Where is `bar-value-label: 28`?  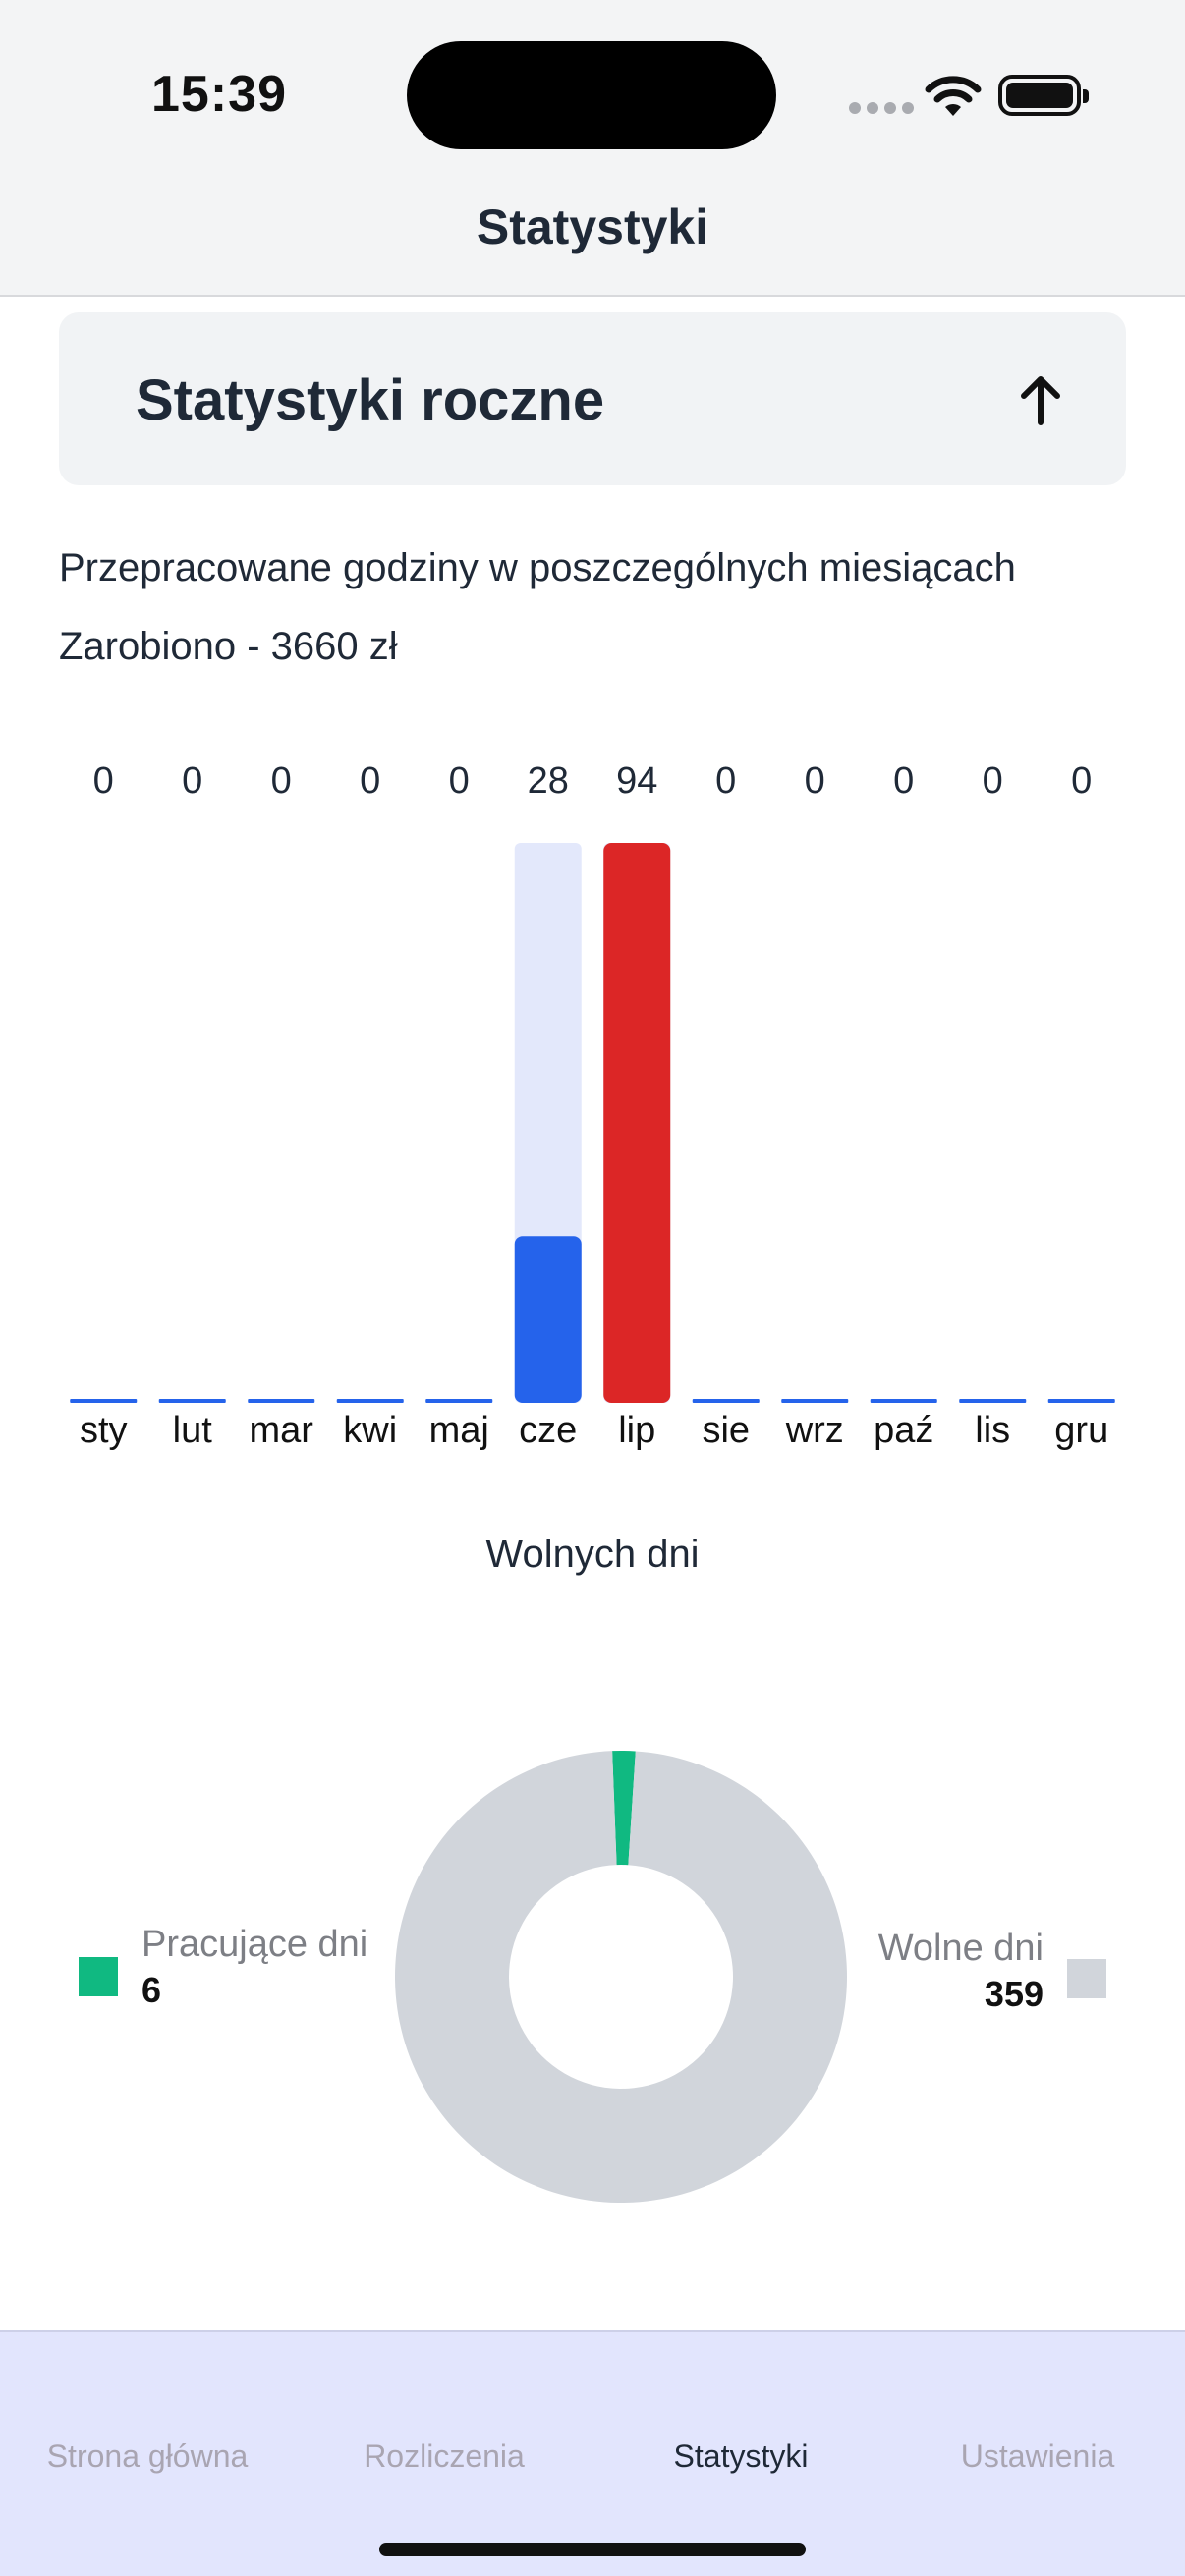
bar-value-label: 28 is located at coordinates (548, 781).